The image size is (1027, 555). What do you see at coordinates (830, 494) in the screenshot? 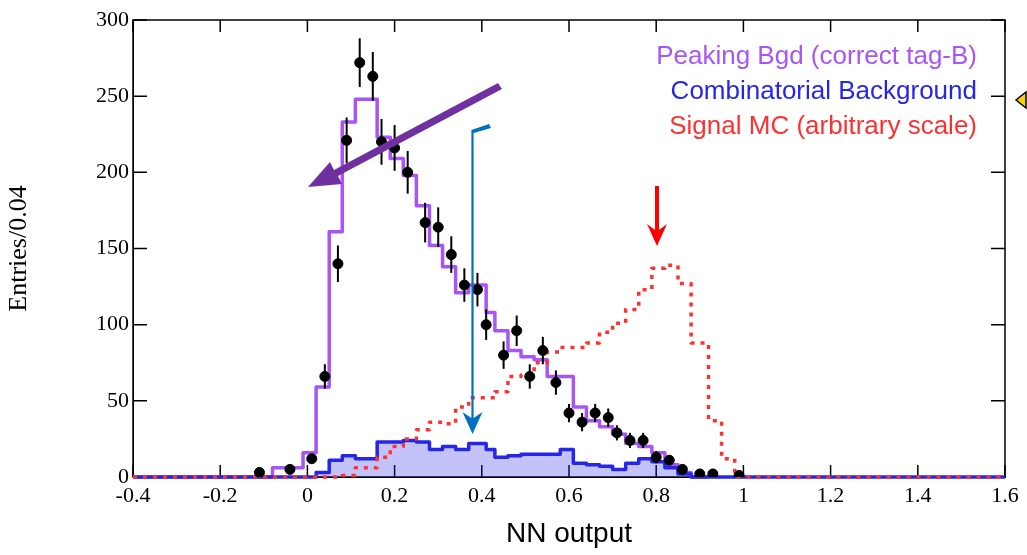
I see `x-tick-label: 1.2` at bounding box center [830, 494].